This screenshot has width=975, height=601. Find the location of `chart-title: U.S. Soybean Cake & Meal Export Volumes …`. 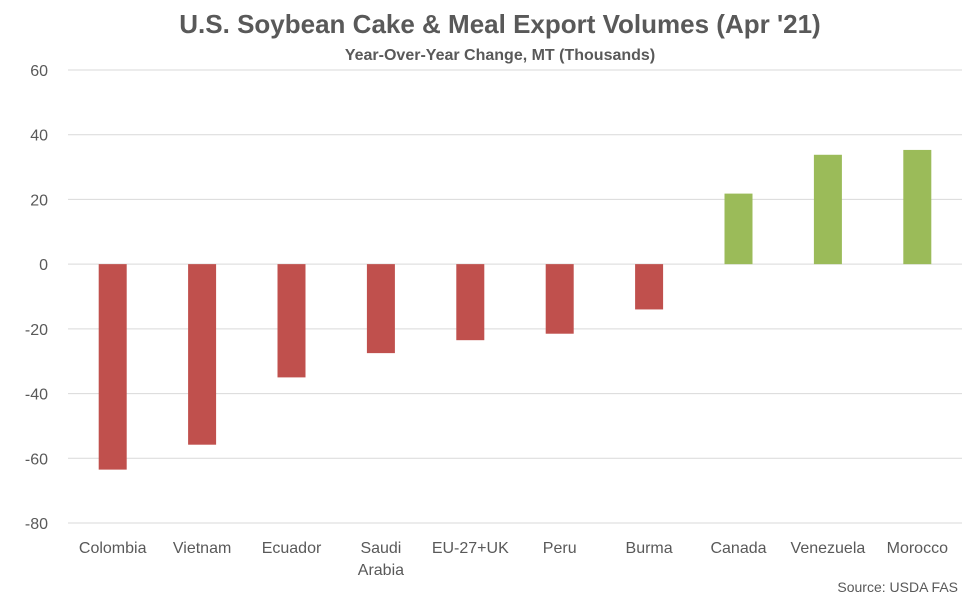

chart-title: U.S. Soybean Cake & Meal Export Volumes … is located at coordinates (499, 24).